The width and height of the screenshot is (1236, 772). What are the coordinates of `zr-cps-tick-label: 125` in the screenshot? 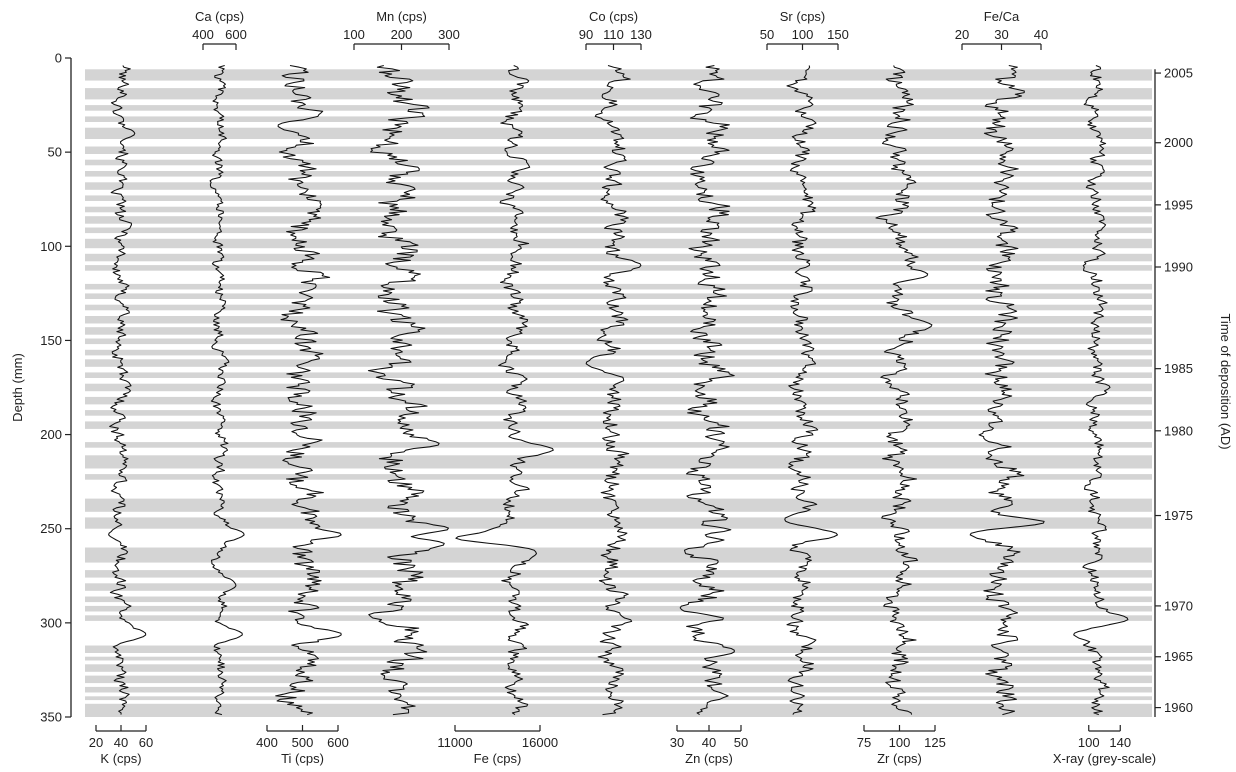 It's located at (935, 742).